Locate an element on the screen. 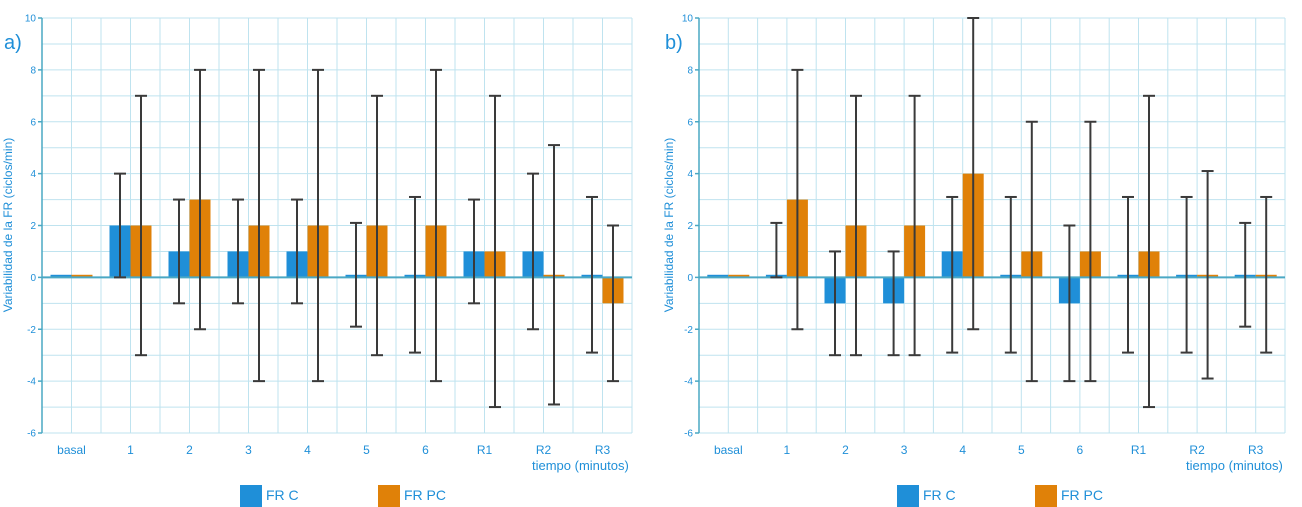 The width and height of the screenshot is (1302, 507). x-tick-label-a: R3 is located at coordinates (603, 450).